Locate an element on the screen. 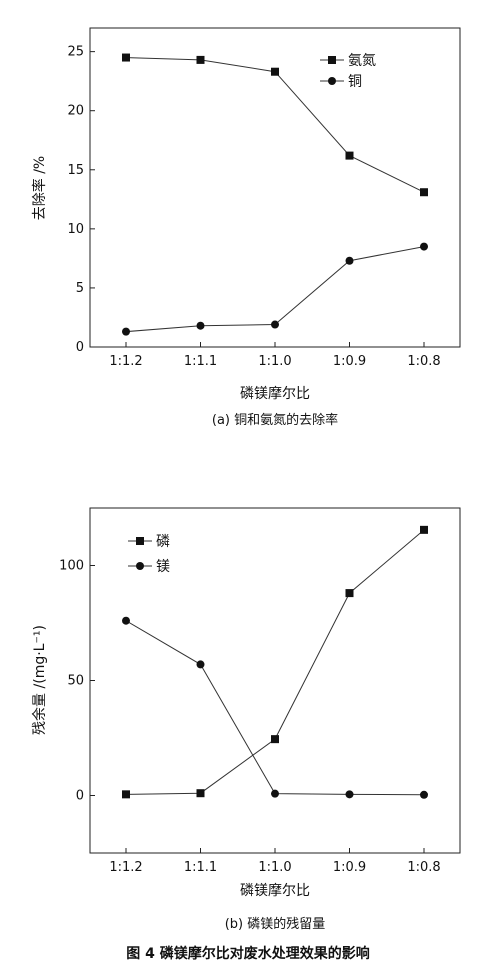 The width and height of the screenshot is (496, 975). chartb-legend-label: 镁 is located at coordinates (163, 567).